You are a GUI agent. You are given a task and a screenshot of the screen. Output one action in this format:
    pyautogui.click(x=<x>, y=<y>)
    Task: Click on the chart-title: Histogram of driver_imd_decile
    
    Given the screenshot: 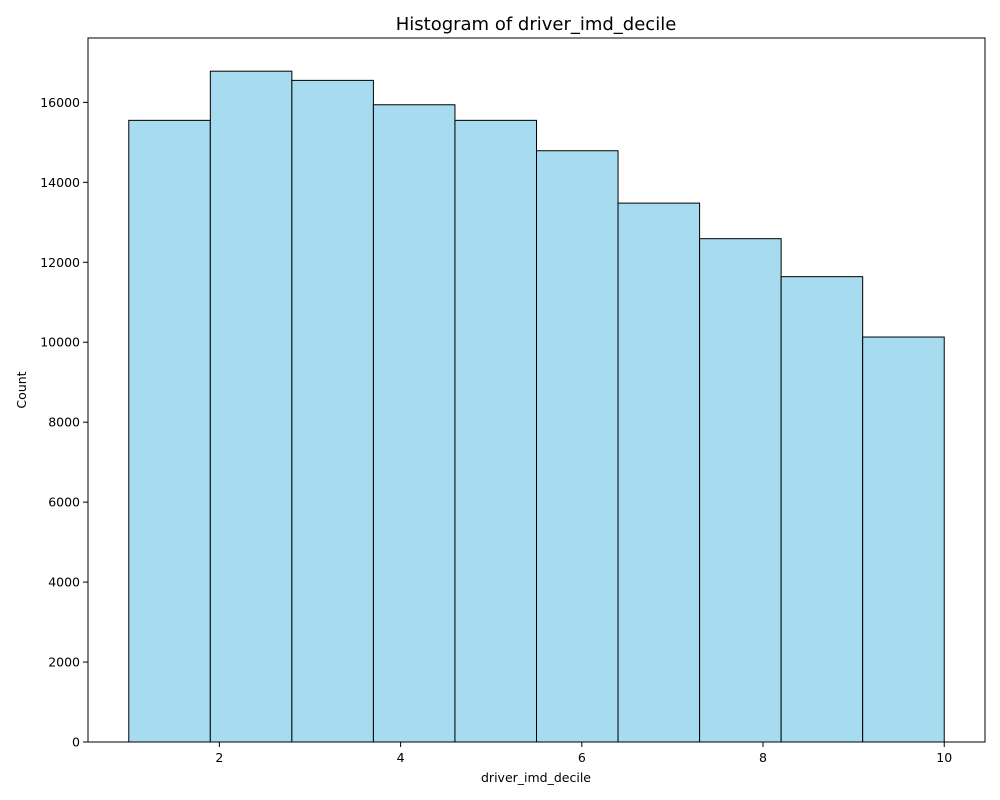 What is the action you would take?
    pyautogui.click(x=536, y=24)
    